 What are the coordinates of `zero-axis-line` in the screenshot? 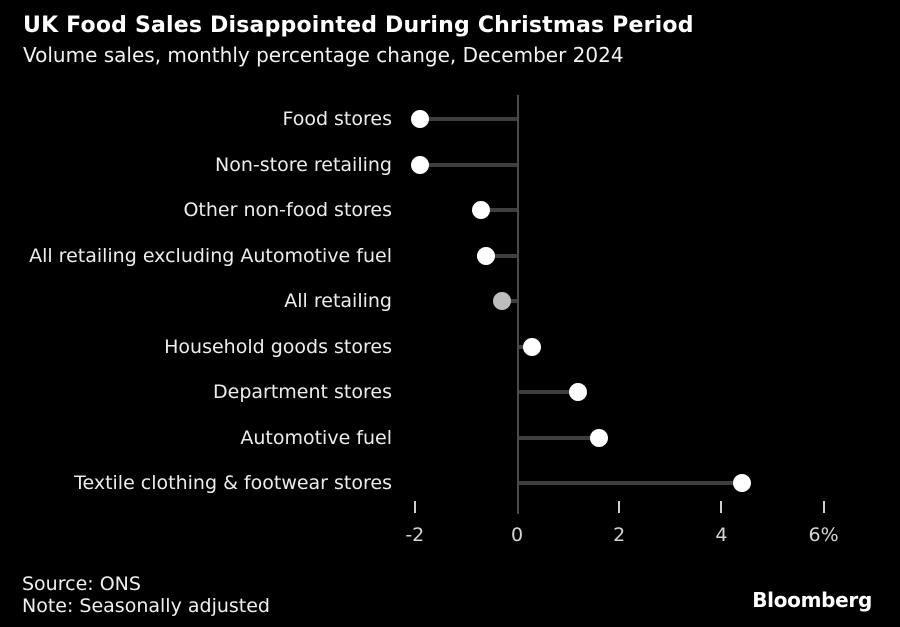 It's located at (518, 304).